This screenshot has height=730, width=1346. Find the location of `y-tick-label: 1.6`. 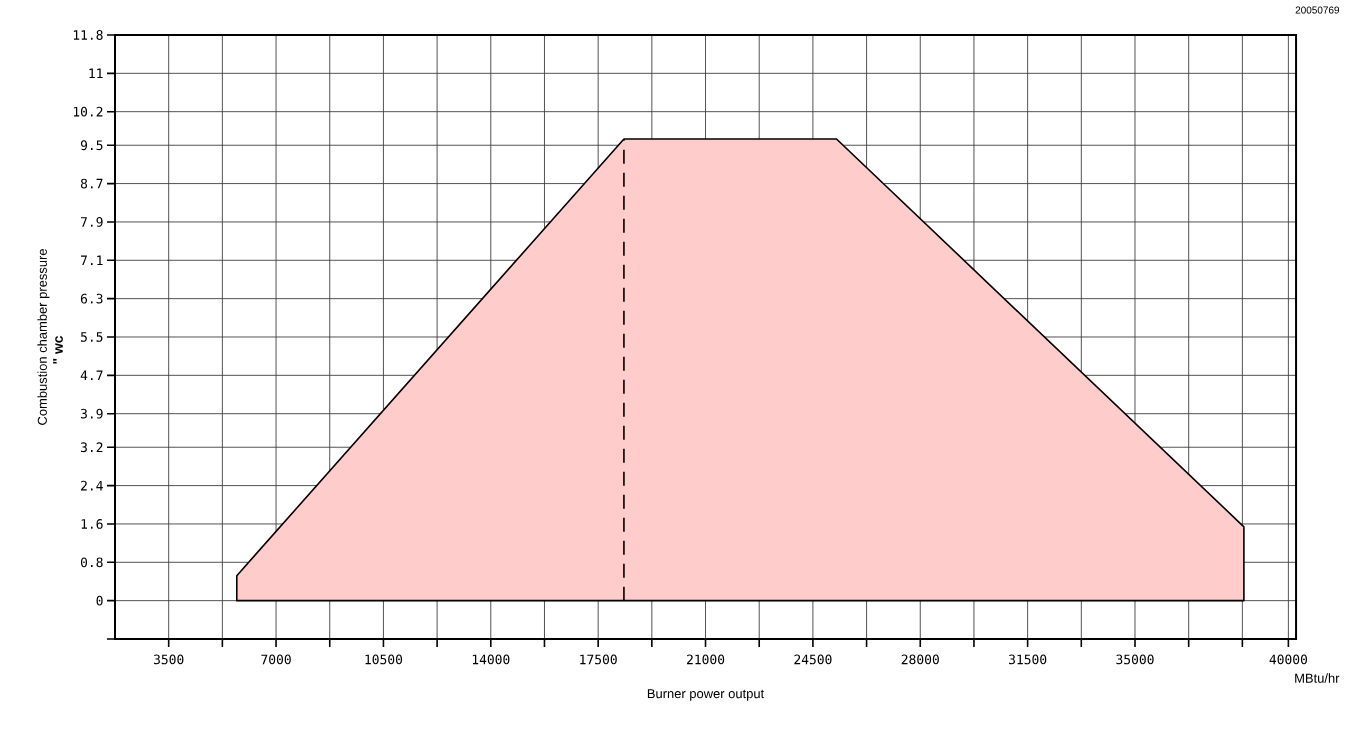

y-tick-label: 1.6 is located at coordinates (92, 524).